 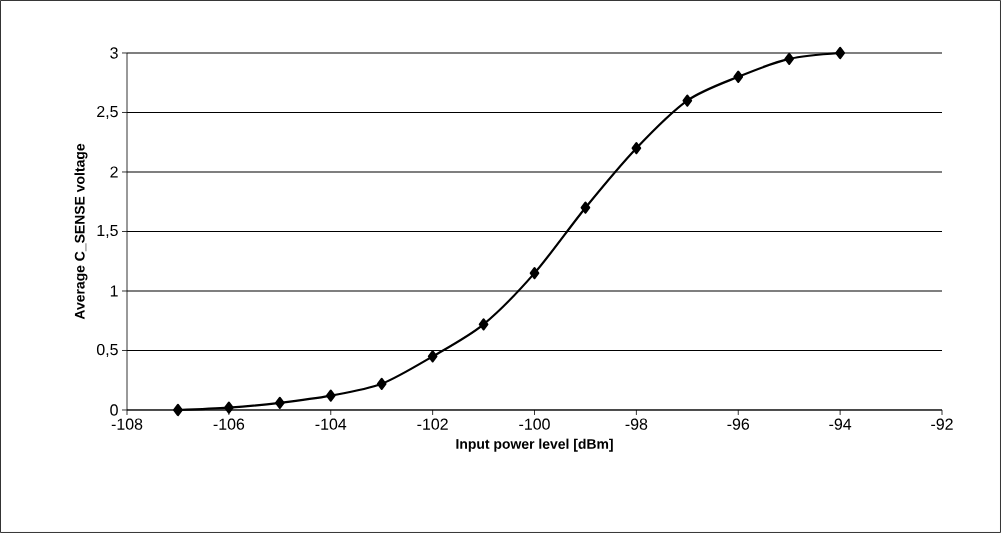 What do you see at coordinates (114, 172) in the screenshot?
I see `y-tick-label: 2` at bounding box center [114, 172].